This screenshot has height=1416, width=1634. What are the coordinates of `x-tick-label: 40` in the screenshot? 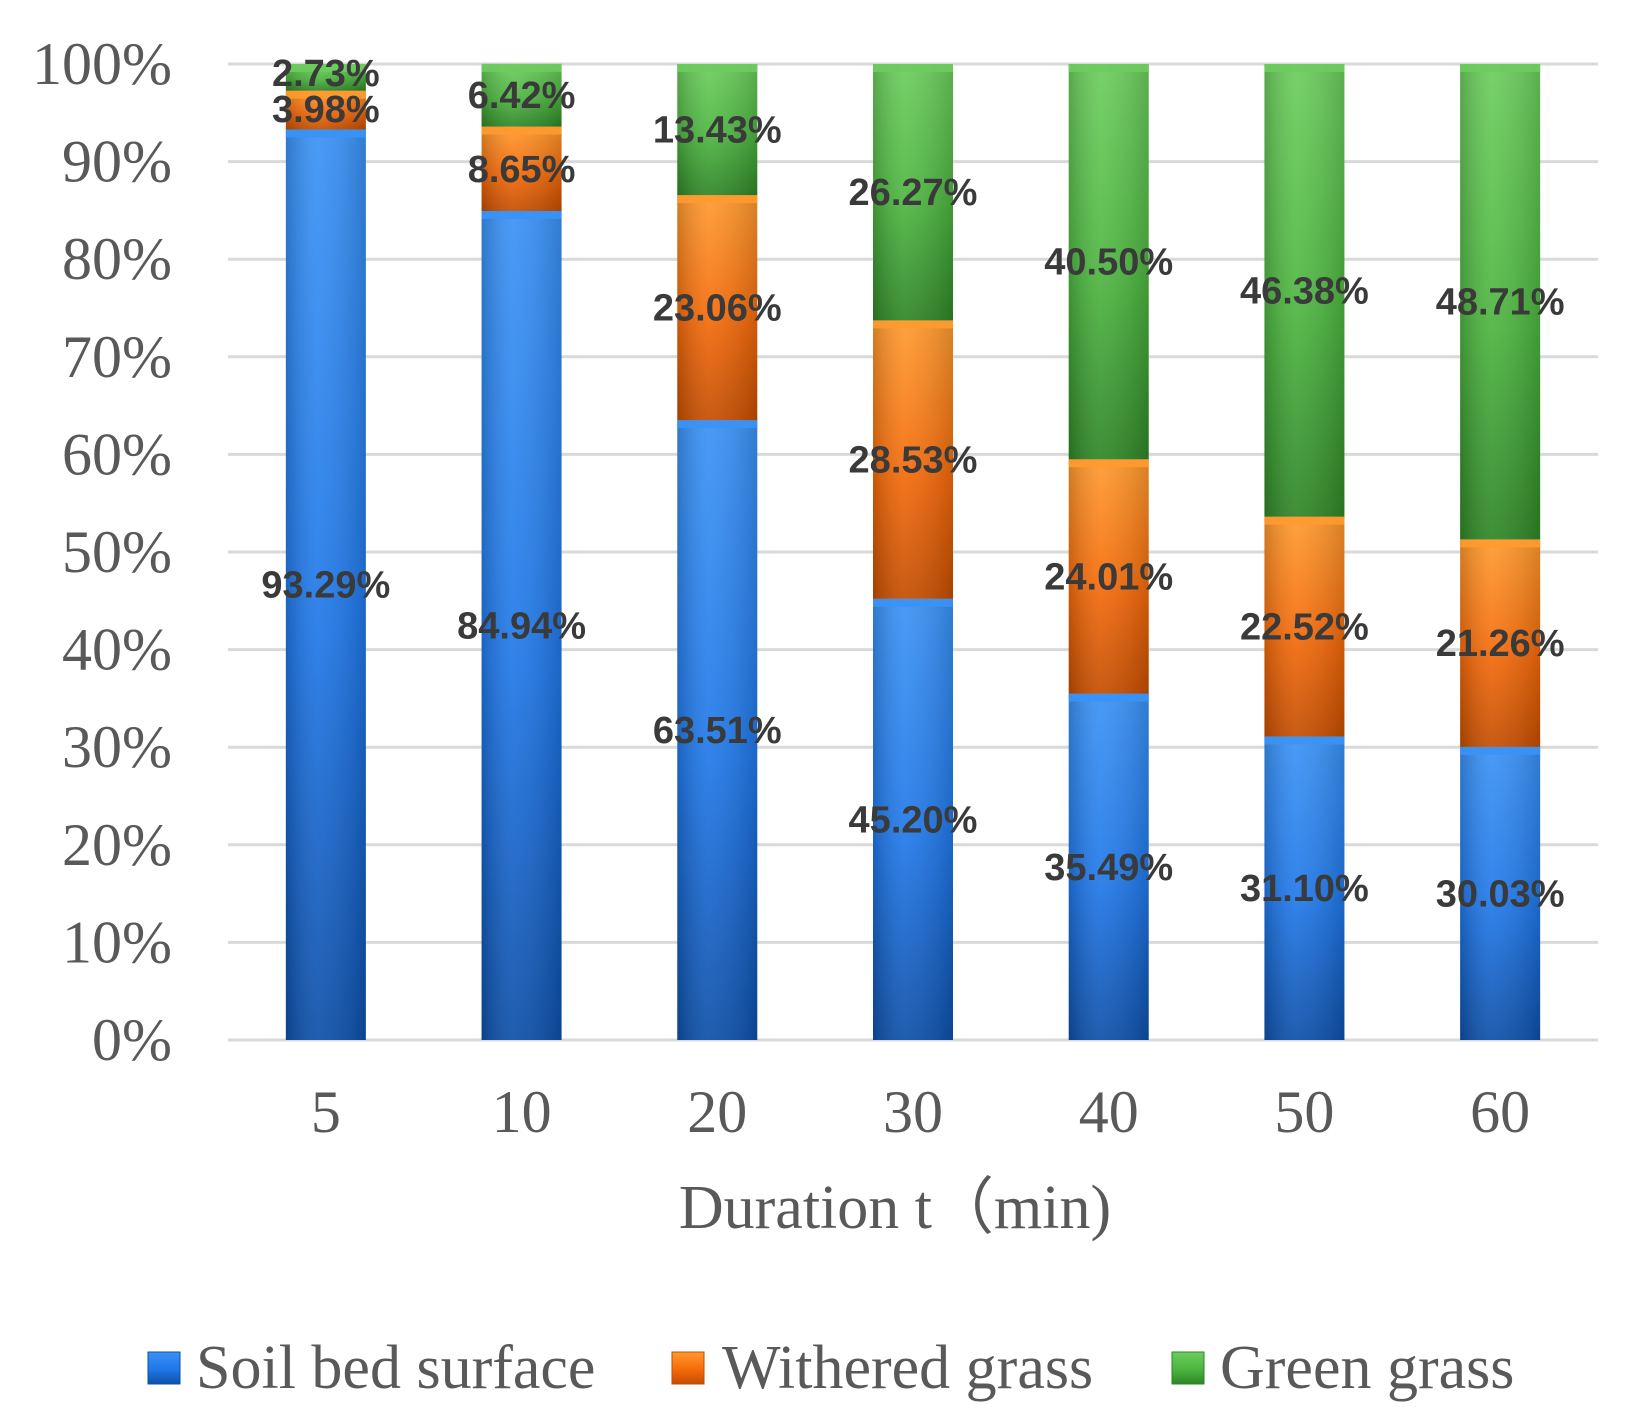 It's located at (1109, 1112).